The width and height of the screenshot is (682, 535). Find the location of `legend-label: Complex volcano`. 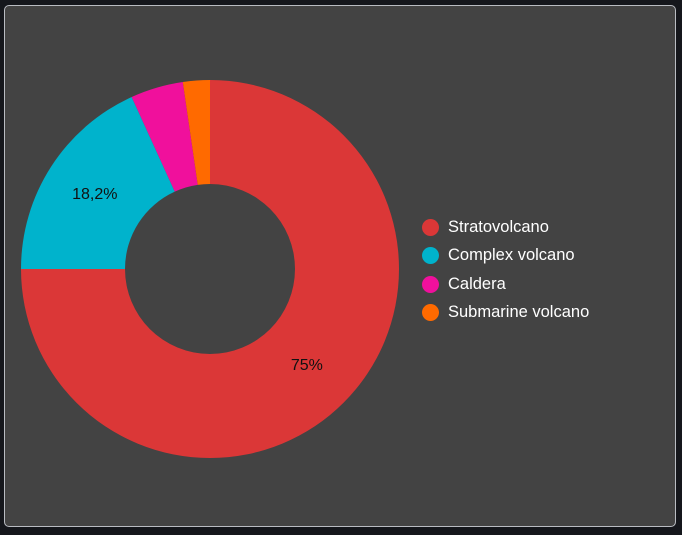

legend-label: Complex volcano is located at coordinates (511, 255).